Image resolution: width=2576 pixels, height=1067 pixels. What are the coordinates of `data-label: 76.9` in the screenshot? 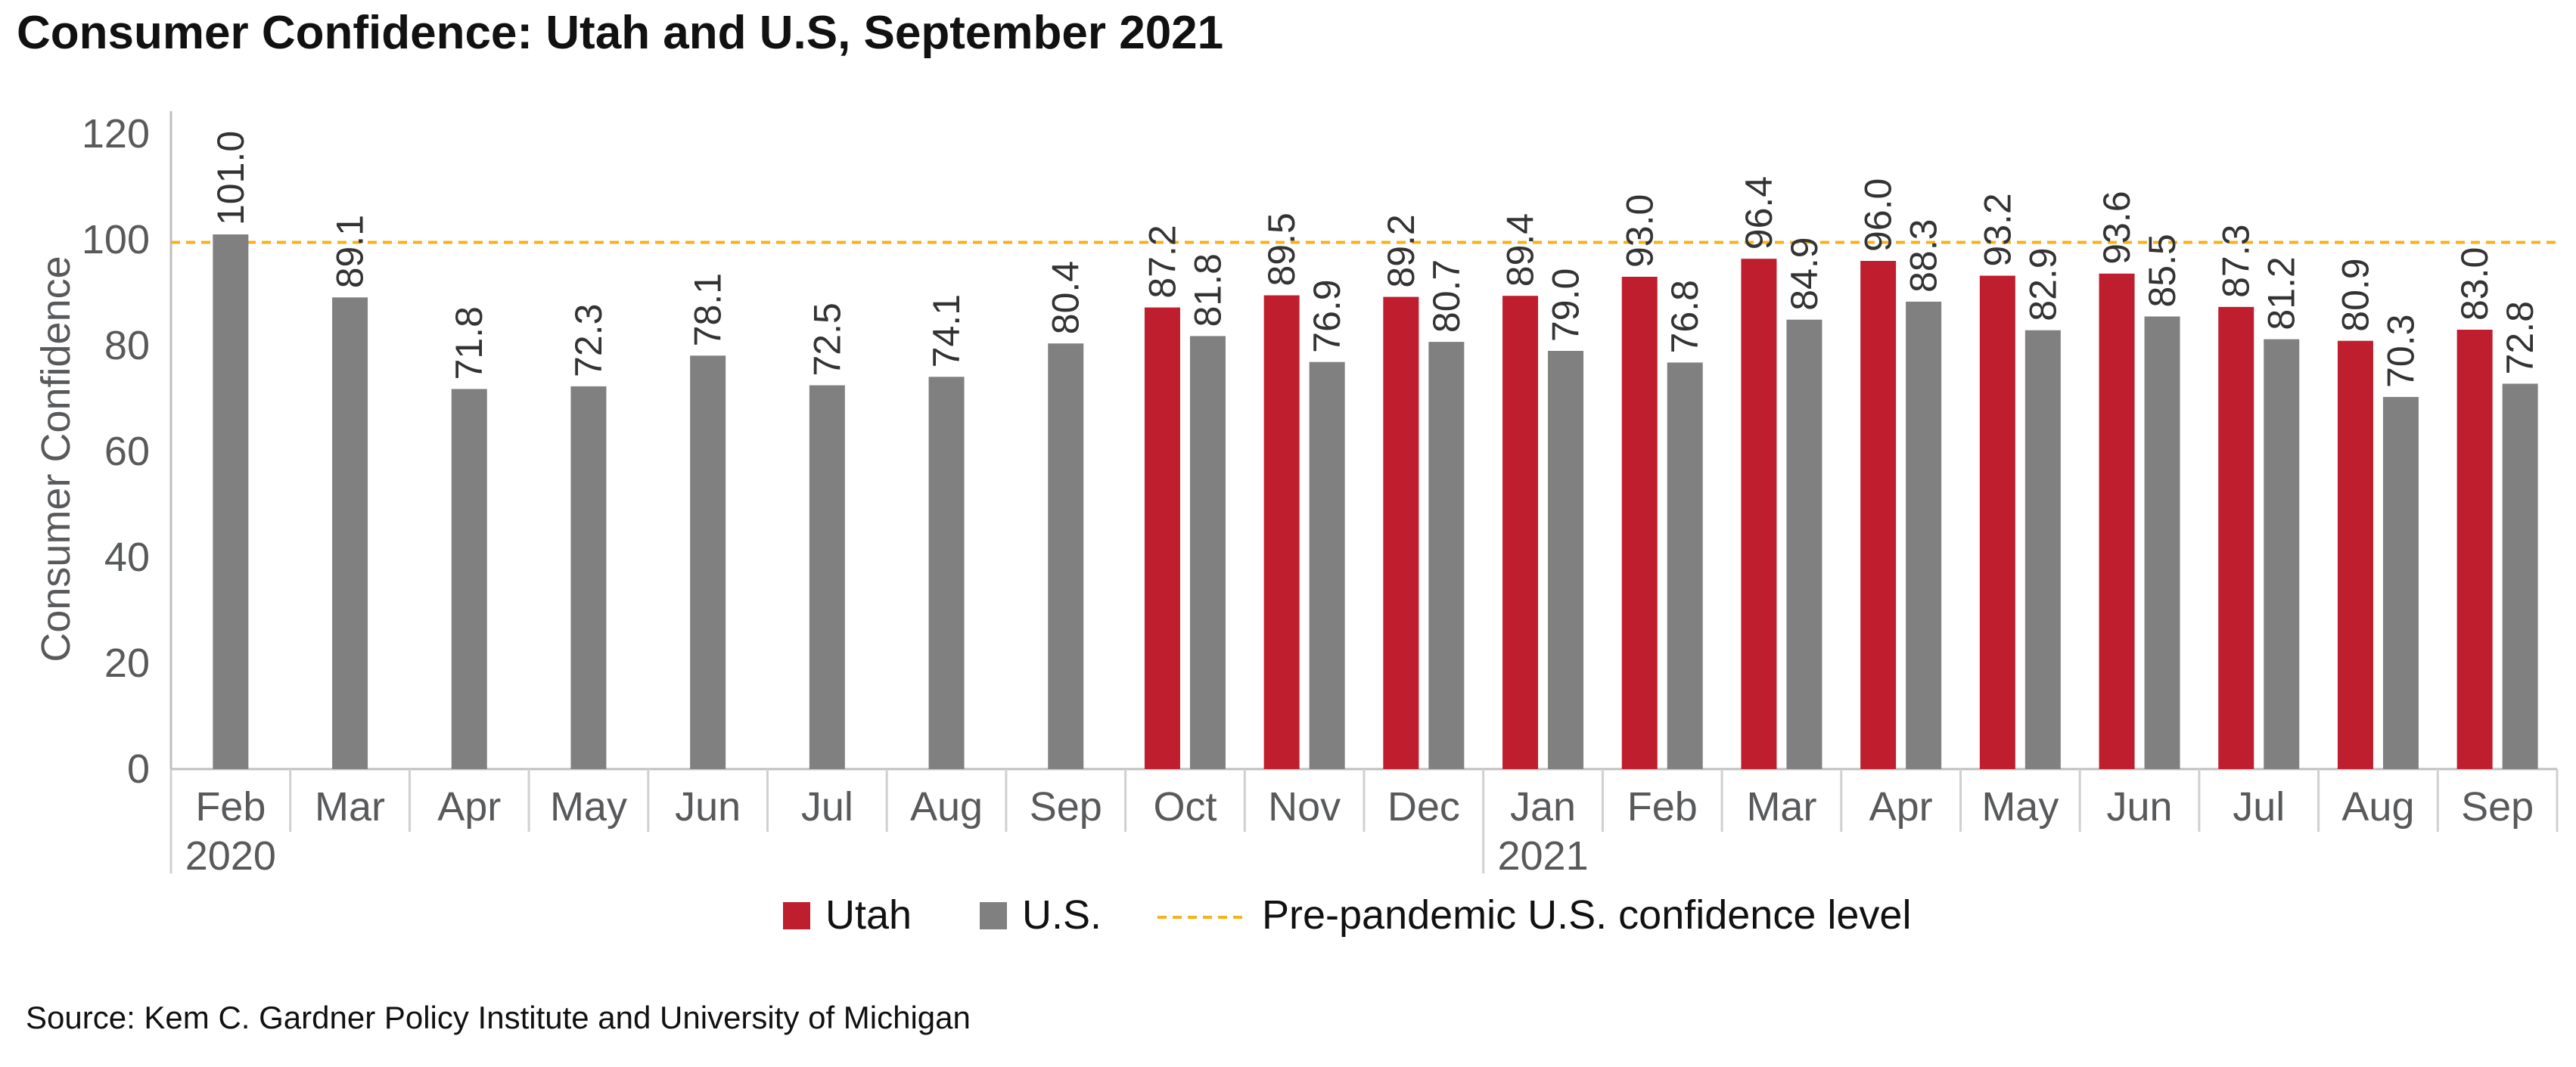 It's located at (1327, 315).